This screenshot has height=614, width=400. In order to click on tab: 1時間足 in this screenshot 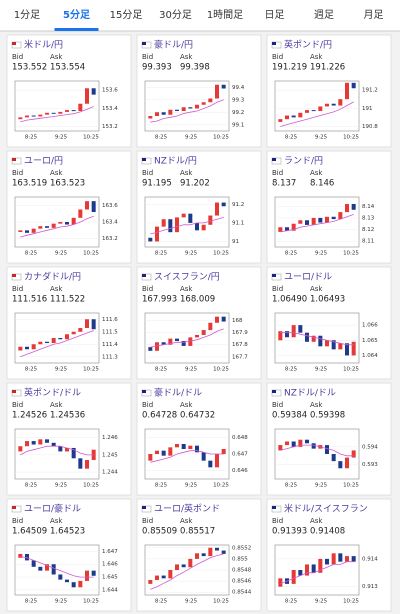, I will do `click(225, 15)`.